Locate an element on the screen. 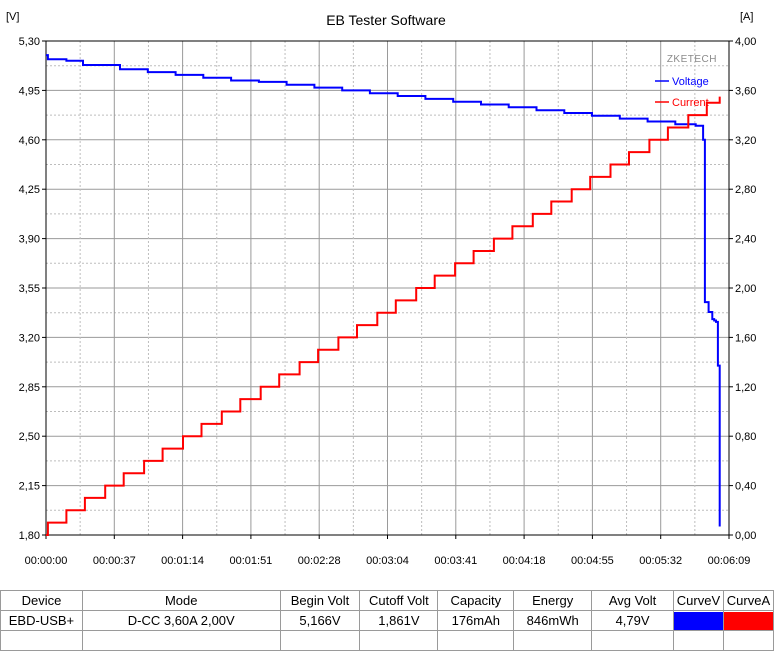  header-cutoff-volt: Cutoff Volt is located at coordinates (399, 600).